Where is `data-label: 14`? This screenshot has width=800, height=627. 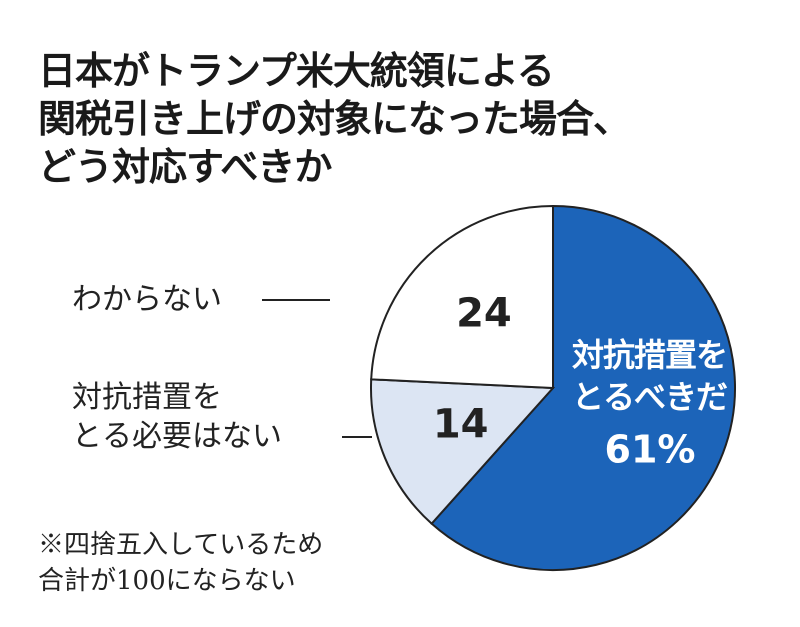 data-label: 14 is located at coordinates (461, 425).